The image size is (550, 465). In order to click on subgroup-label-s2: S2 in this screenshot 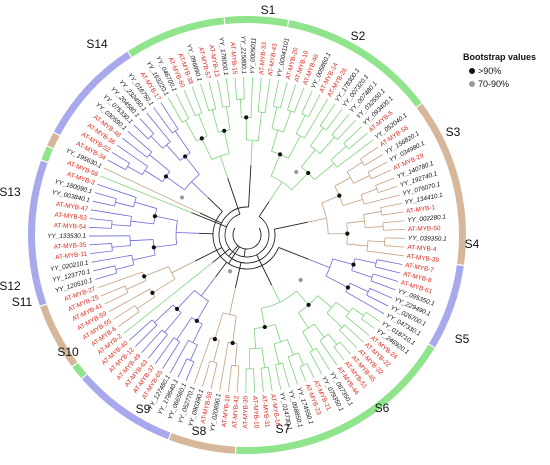, I will do `click(358, 36)`.